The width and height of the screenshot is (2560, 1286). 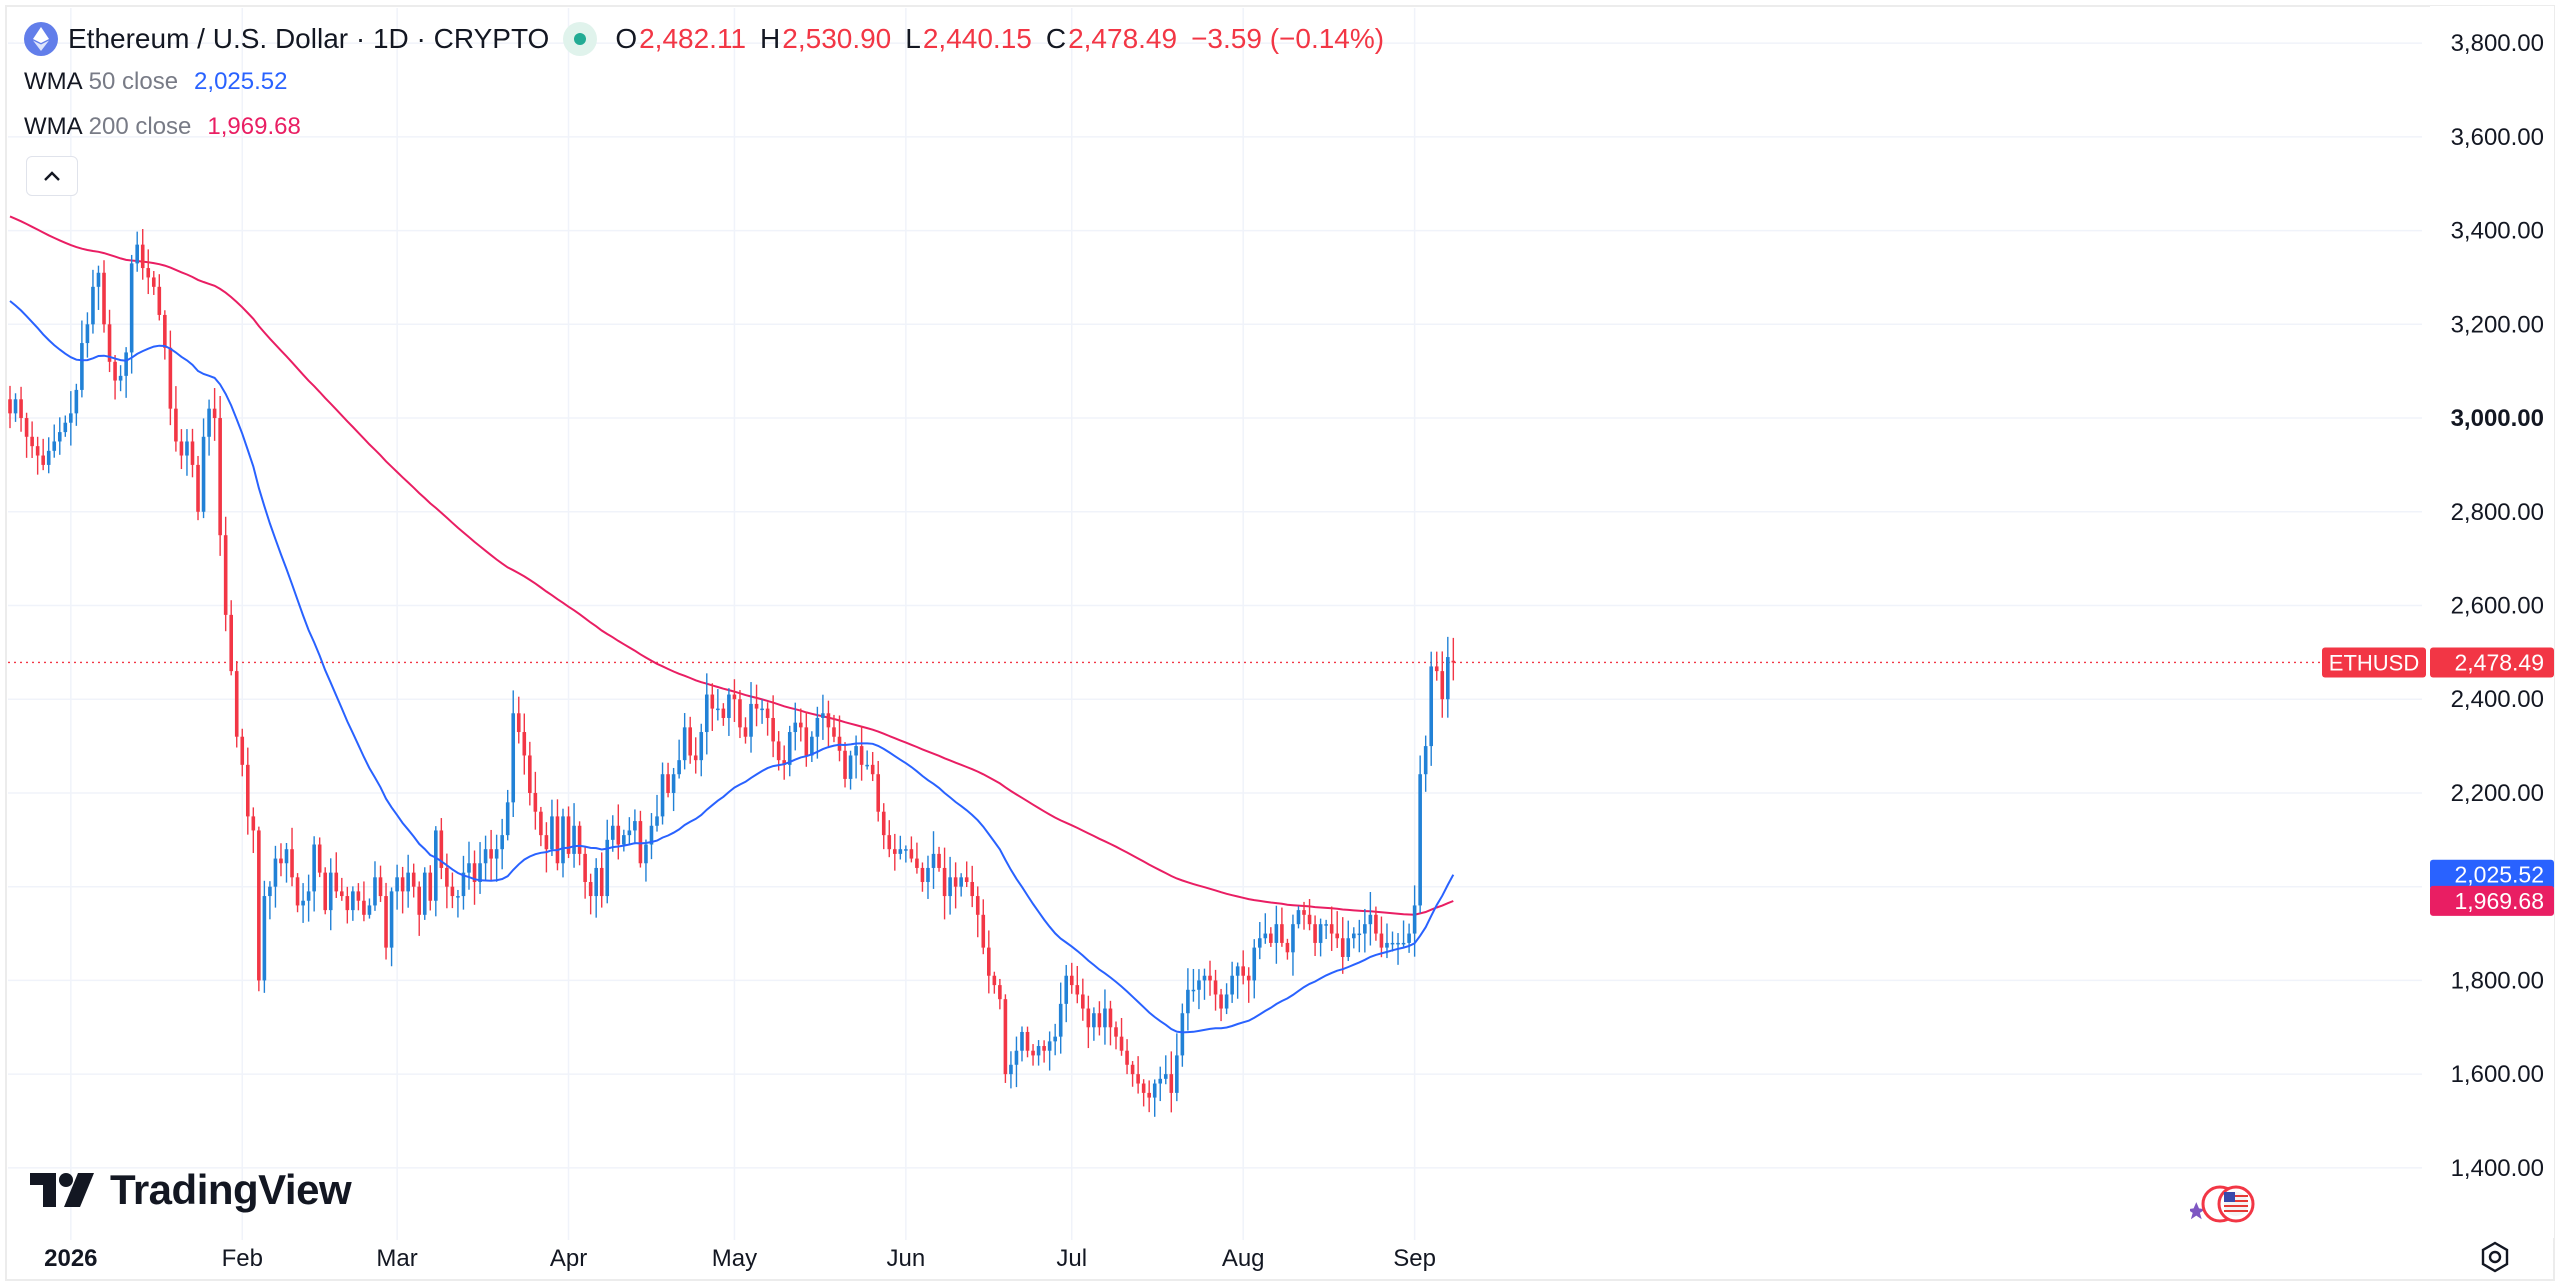 What do you see at coordinates (62, 1190) in the screenshot?
I see `tradingview-logo-icon` at bounding box center [62, 1190].